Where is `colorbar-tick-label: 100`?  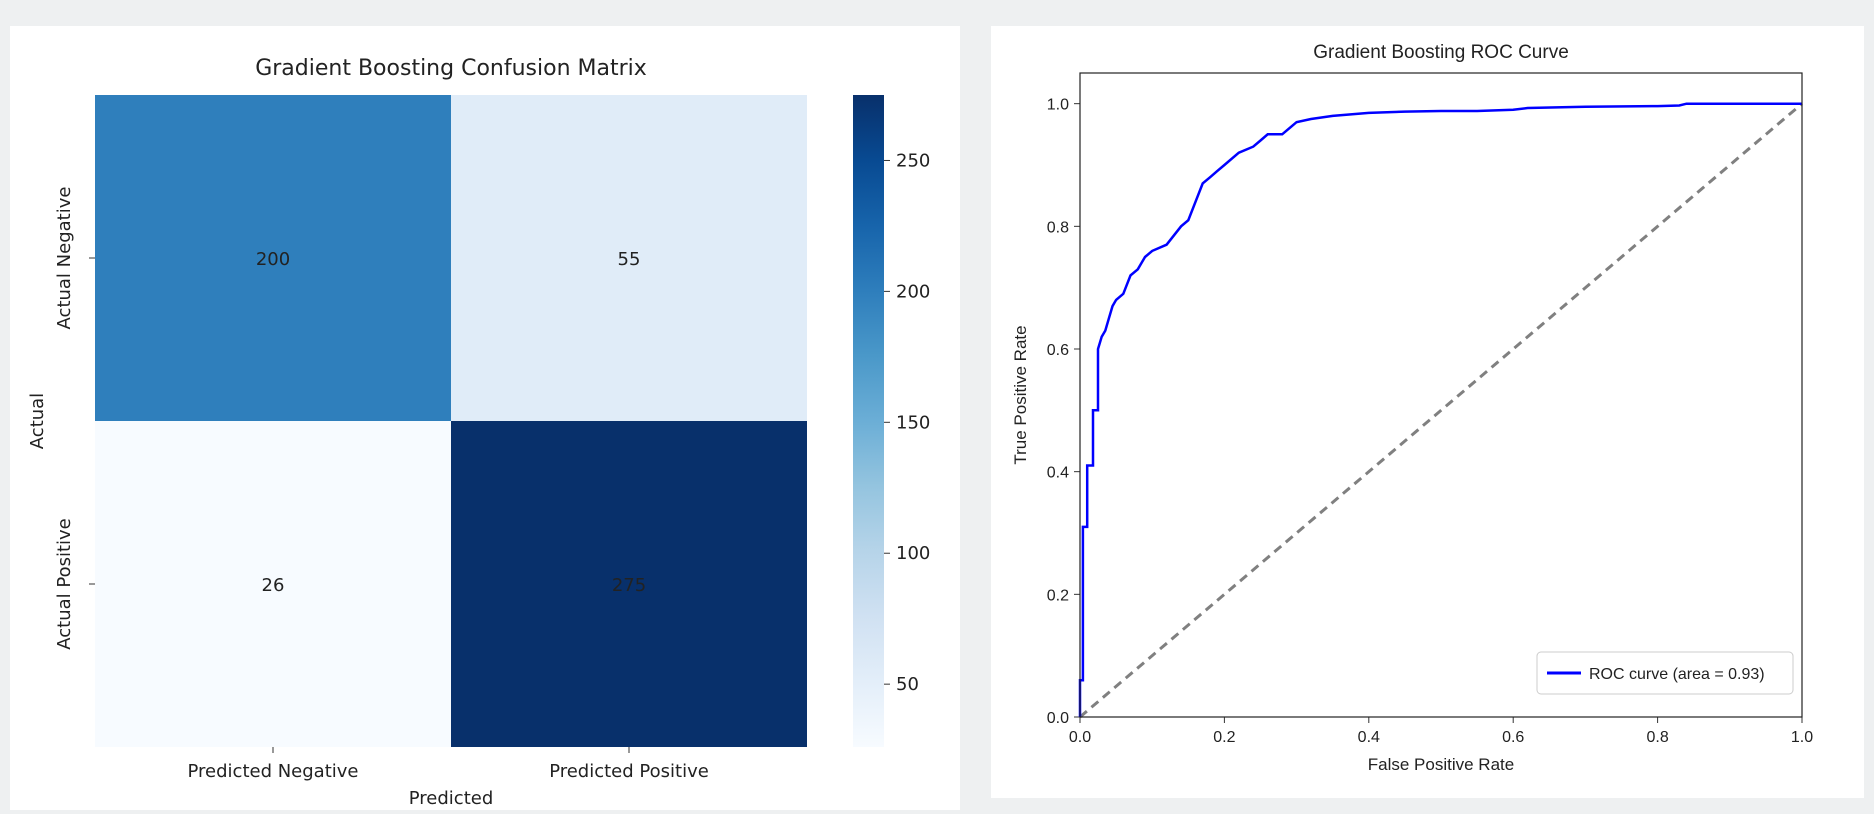
colorbar-tick-label: 100 is located at coordinates (913, 553).